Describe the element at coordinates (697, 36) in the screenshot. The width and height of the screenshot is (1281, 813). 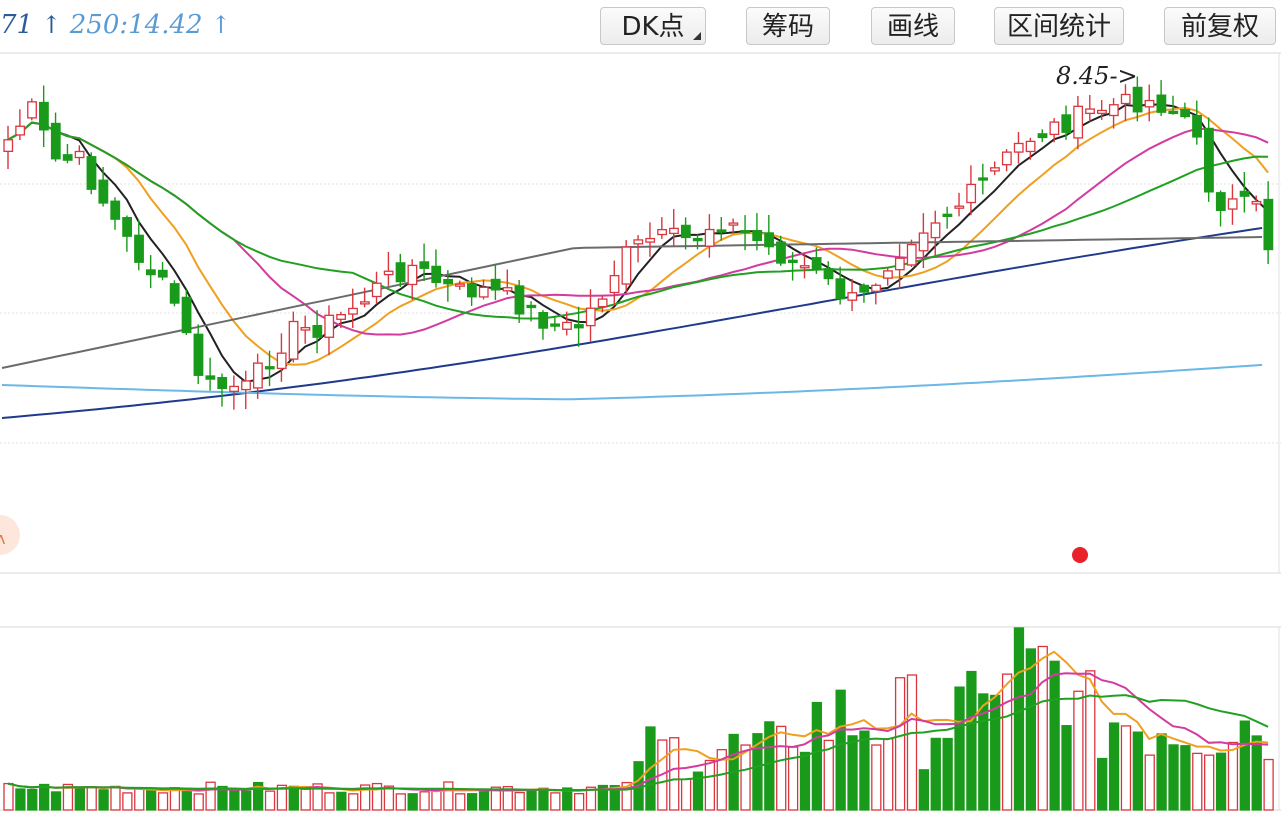
I see `dropdown-triangle-icon` at that location.